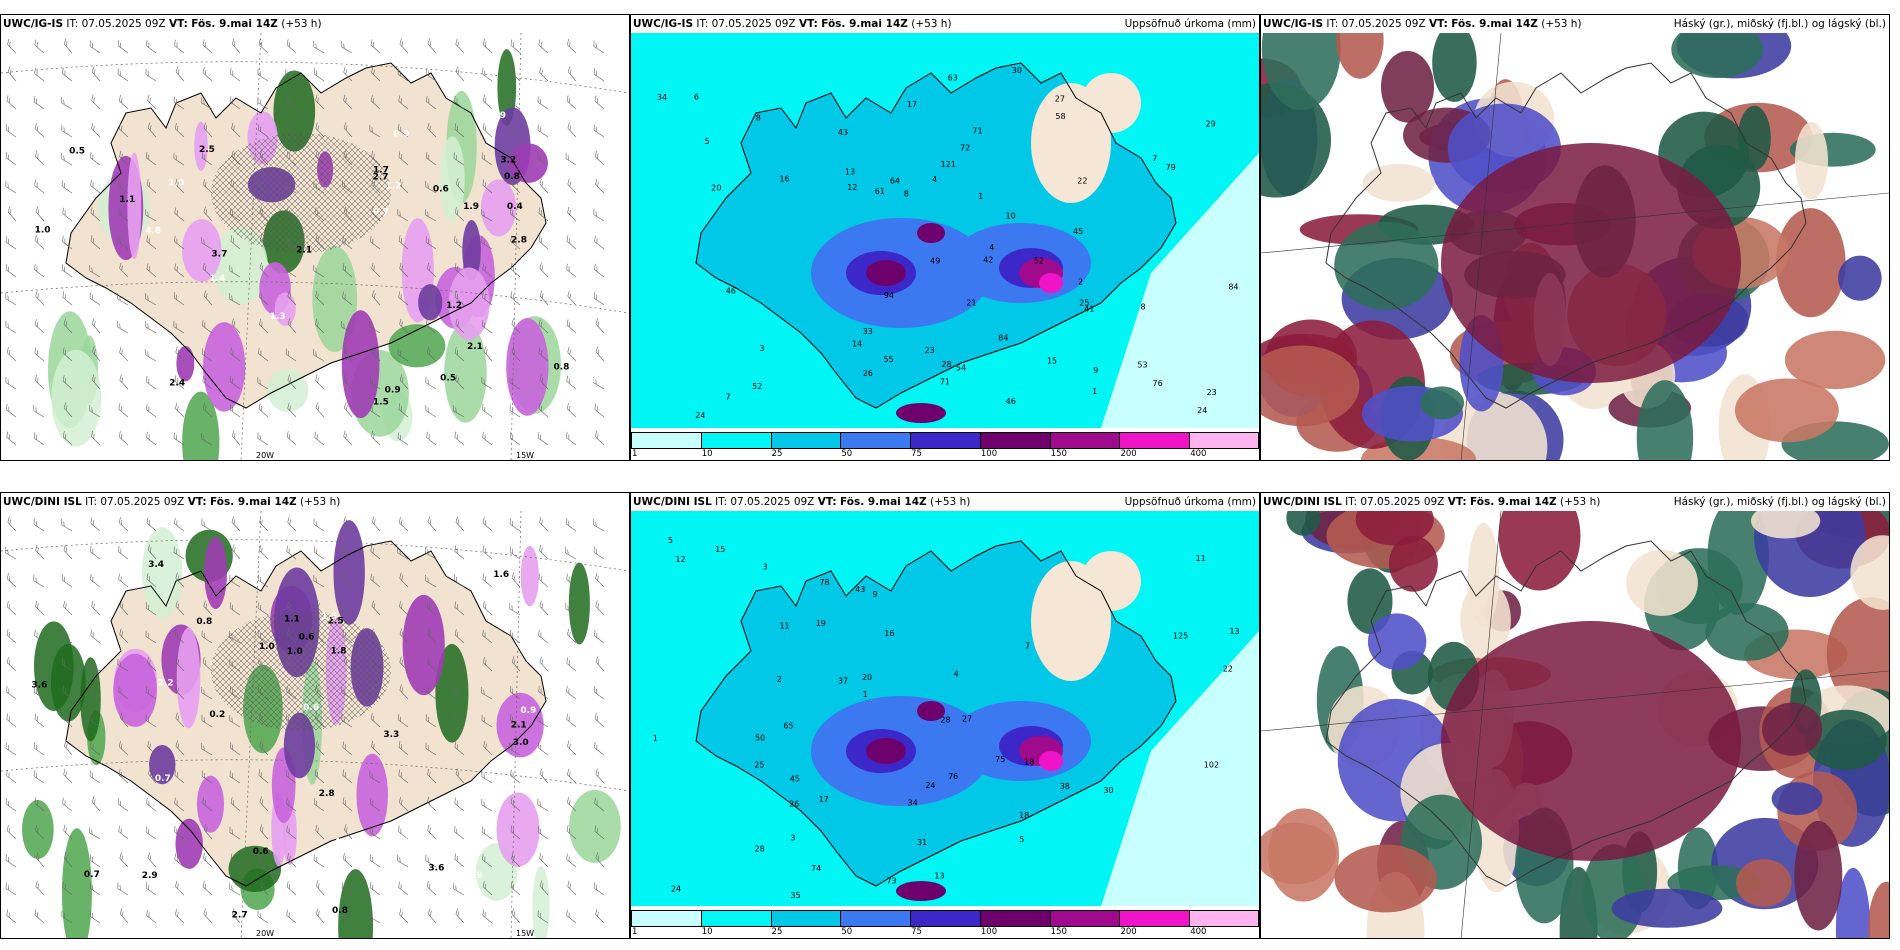  What do you see at coordinates (1158, 383) in the screenshot?
I see `precip-label: 76` at bounding box center [1158, 383].